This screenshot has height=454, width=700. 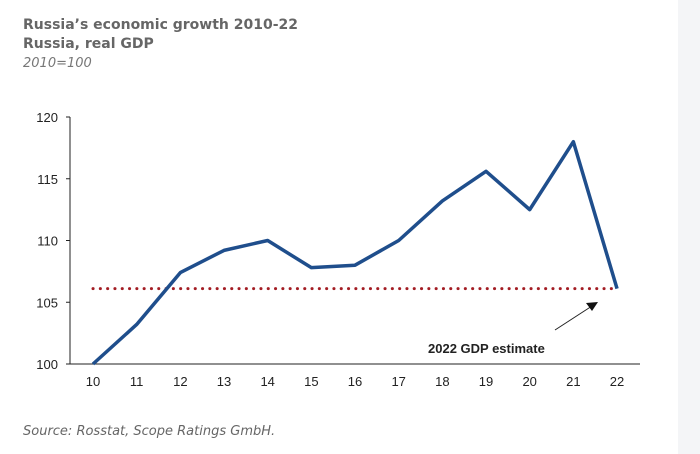 I want to click on x-tick-label: 12, so click(x=180, y=381).